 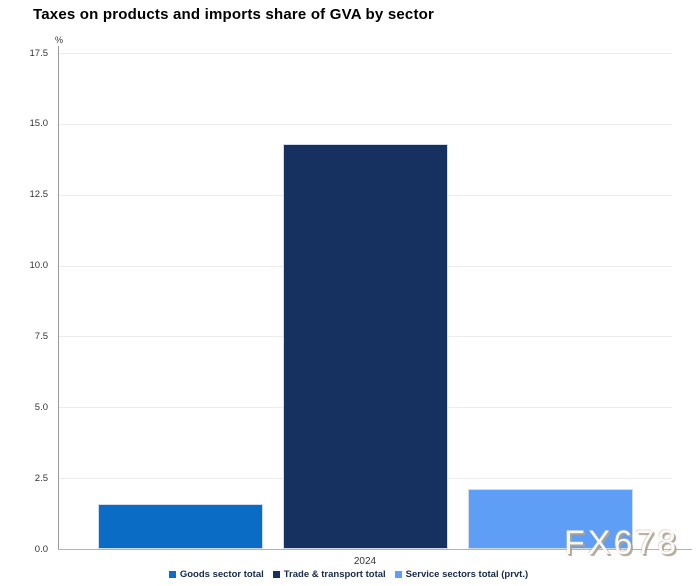 I want to click on y-axis-tick-label: 12.5, so click(x=39, y=195).